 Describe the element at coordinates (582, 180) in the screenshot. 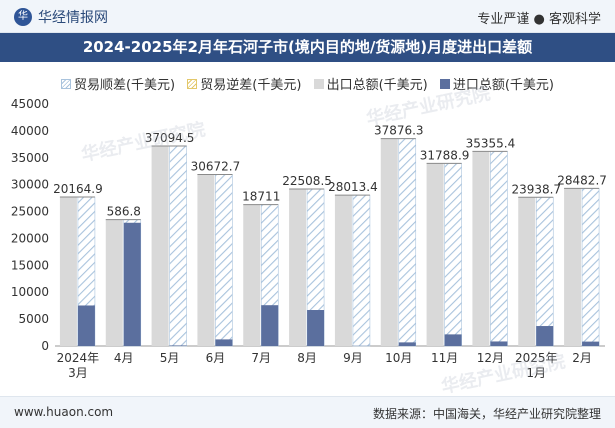

I see `data-label: 28482.7` at that location.